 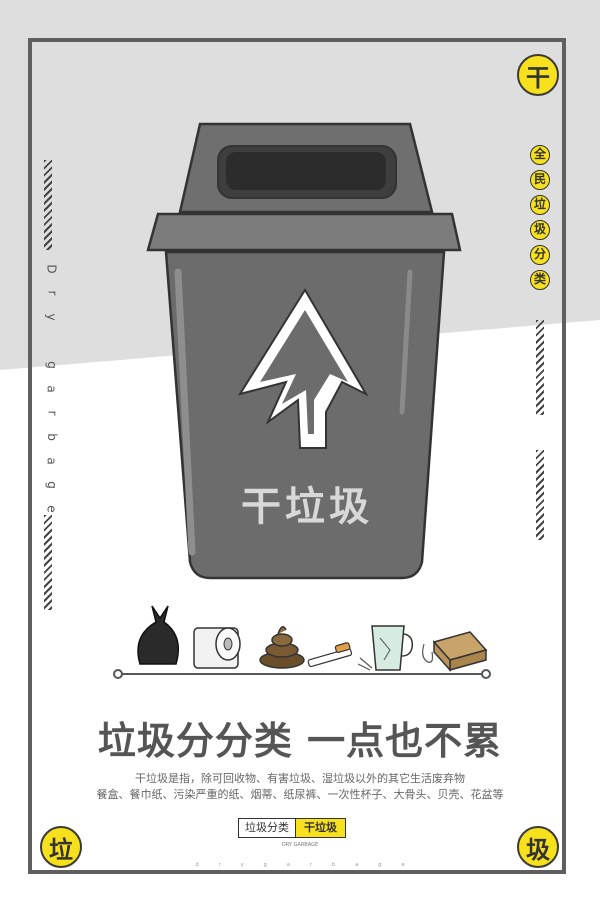 I want to click on vertical-english-text: D r y g a r b a g e, so click(x=52, y=389).